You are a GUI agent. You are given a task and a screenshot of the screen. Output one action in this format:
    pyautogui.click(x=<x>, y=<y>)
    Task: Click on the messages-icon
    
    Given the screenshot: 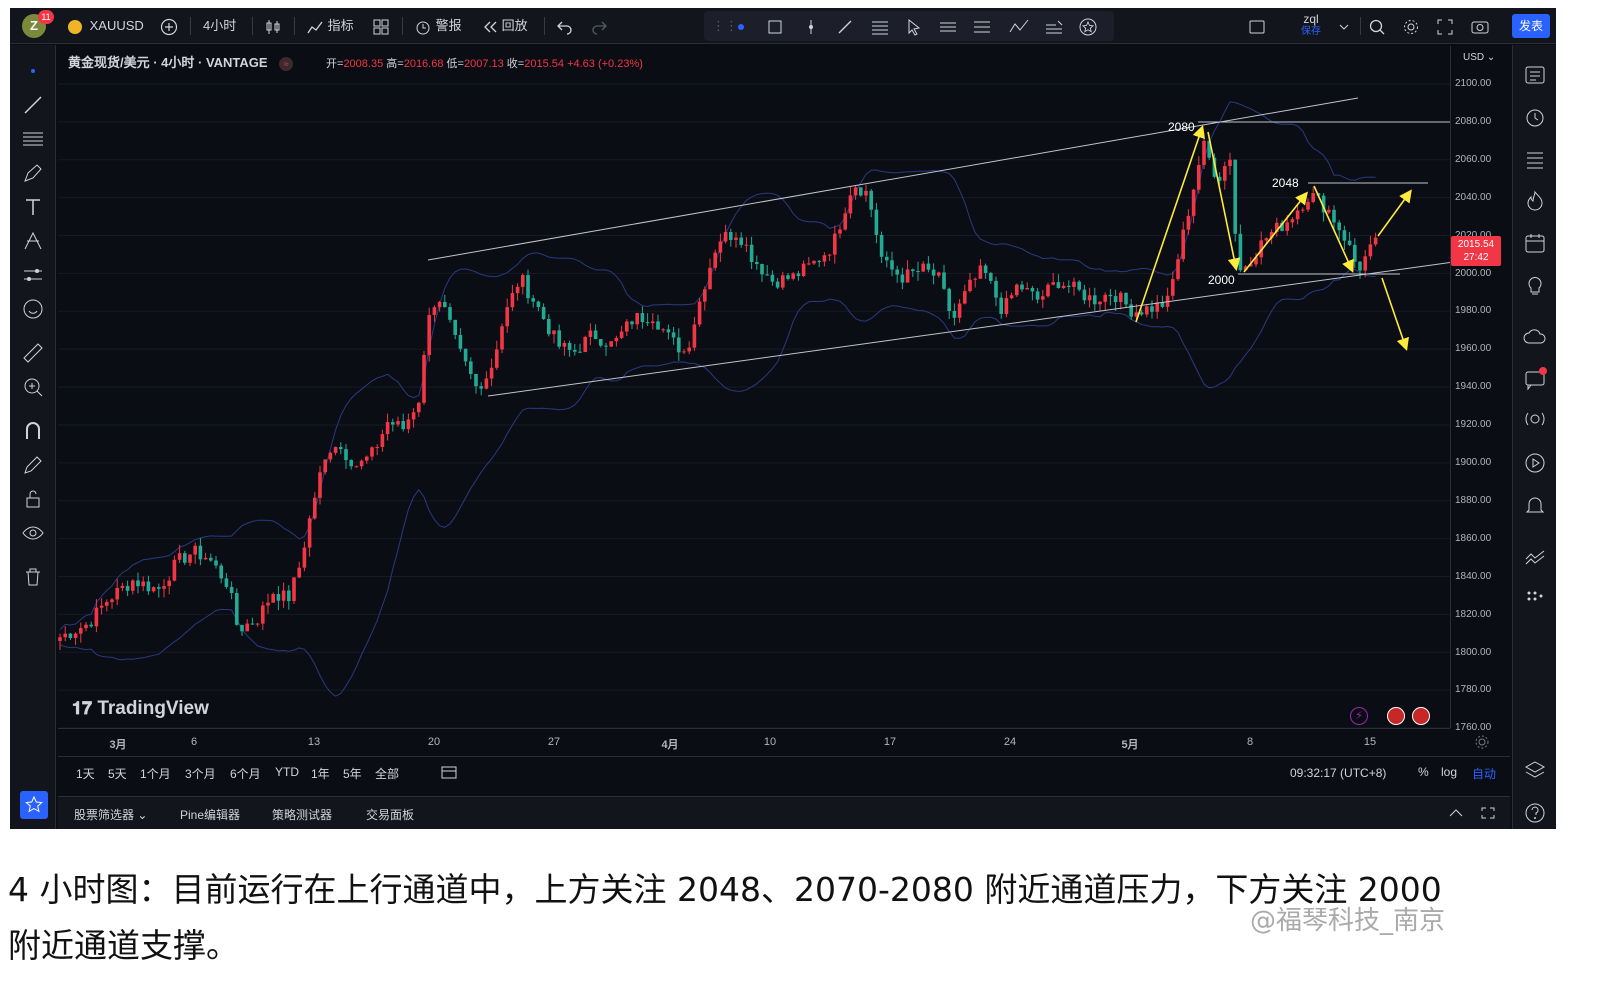 What is the action you would take?
    pyautogui.click(x=1535, y=379)
    